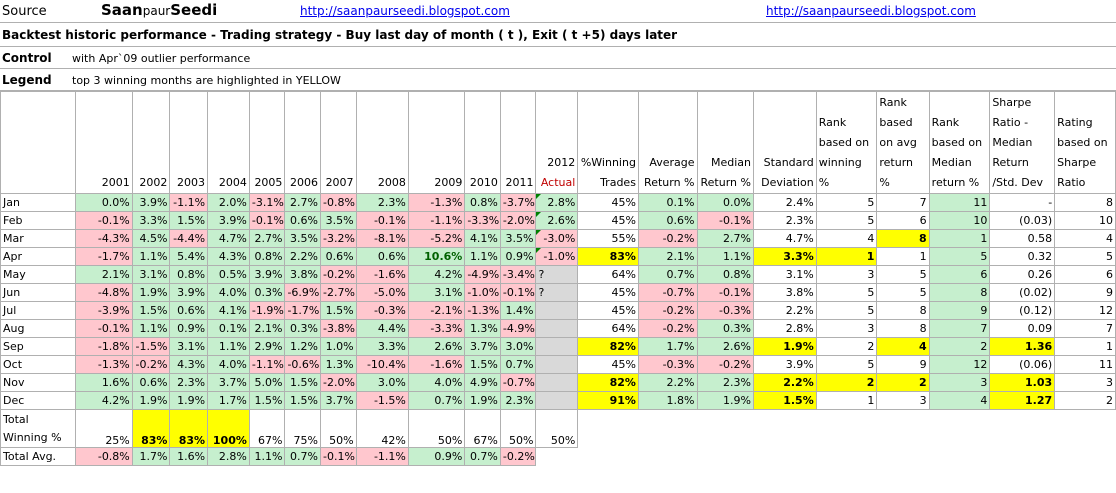  Describe the element at coordinates (959, 364) in the screenshot. I see `table-cell: 12` at that location.